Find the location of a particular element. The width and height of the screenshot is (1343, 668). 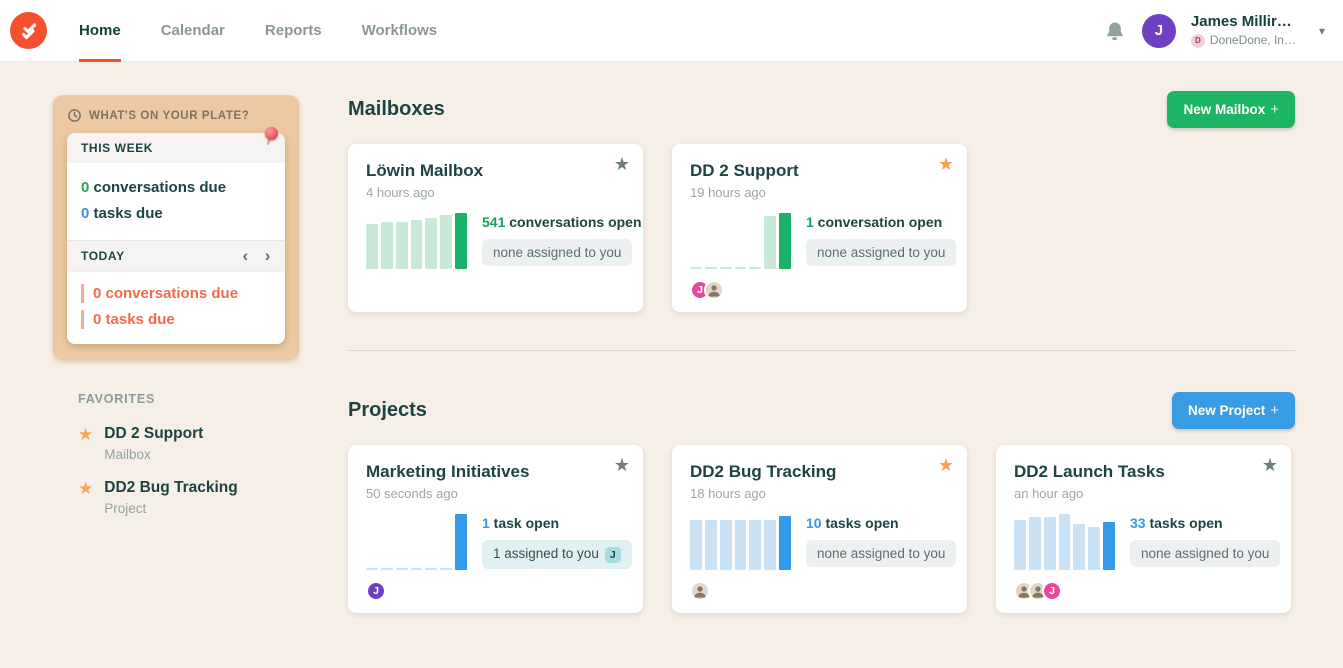

today-header: TODAY ‹ › is located at coordinates (176, 256).